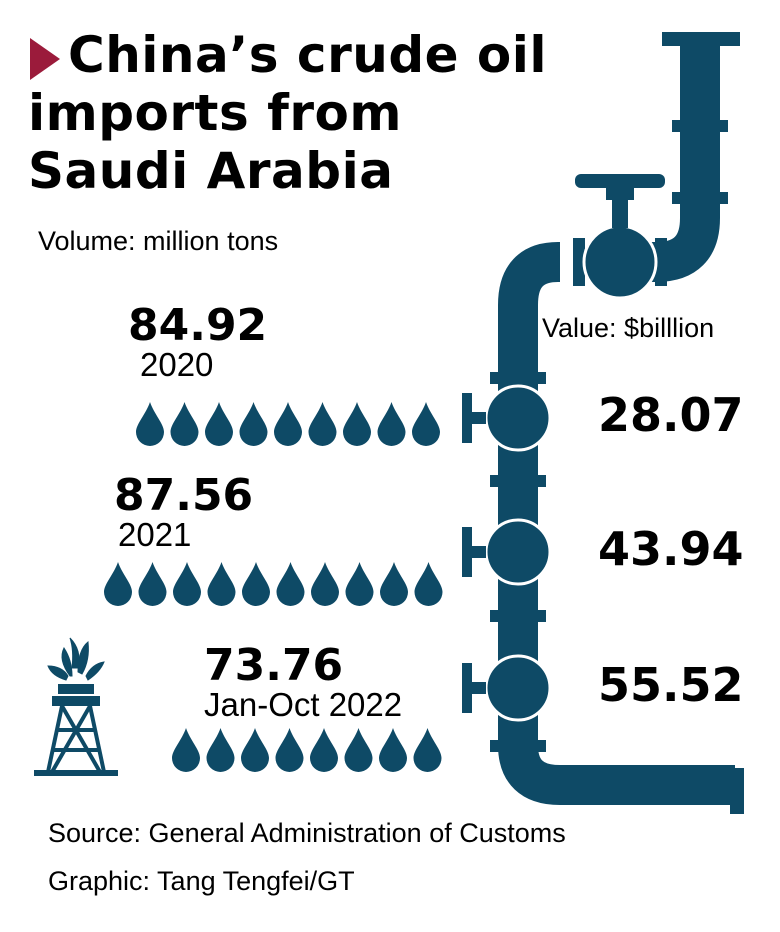 The width and height of the screenshot is (780, 932). Describe the element at coordinates (474, 553) in the screenshot. I see `valve-handles` at that location.